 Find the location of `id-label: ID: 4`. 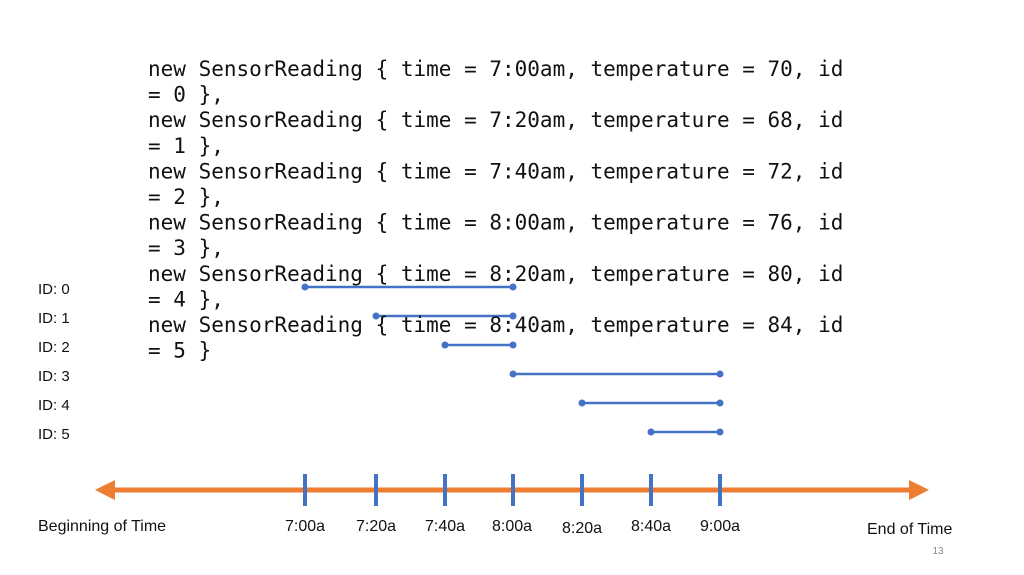

id-label: ID: 4 is located at coordinates (54, 405).